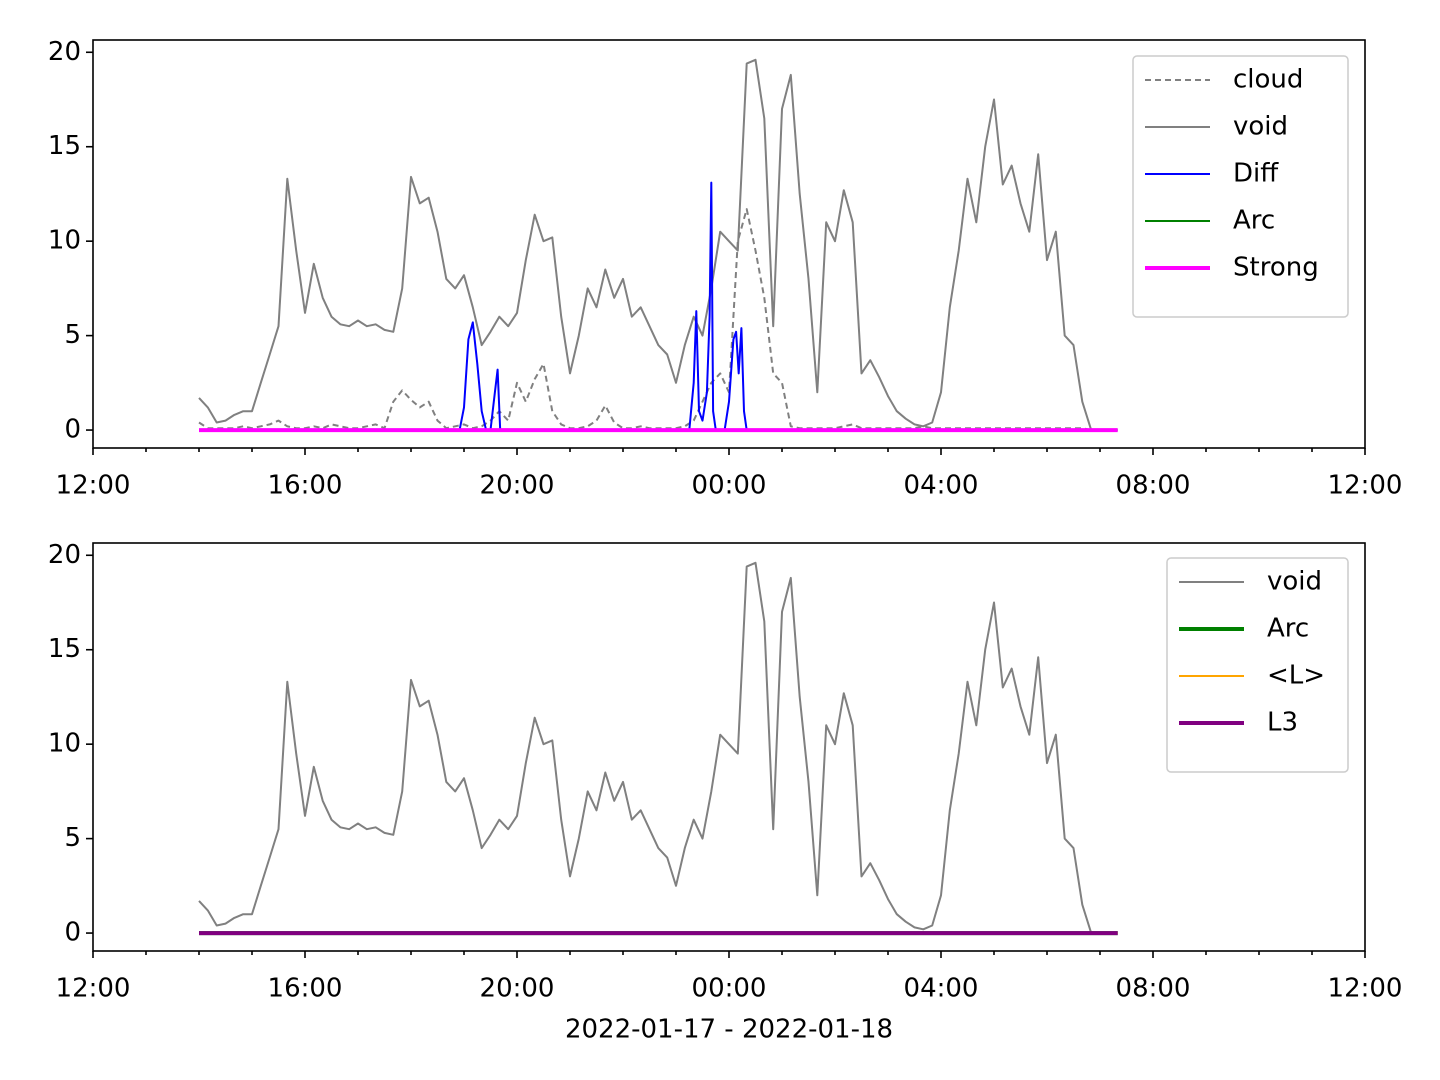 This screenshot has height=1080, width=1440. What do you see at coordinates (1276, 268) in the screenshot?
I see `legend-label: Strong` at bounding box center [1276, 268].